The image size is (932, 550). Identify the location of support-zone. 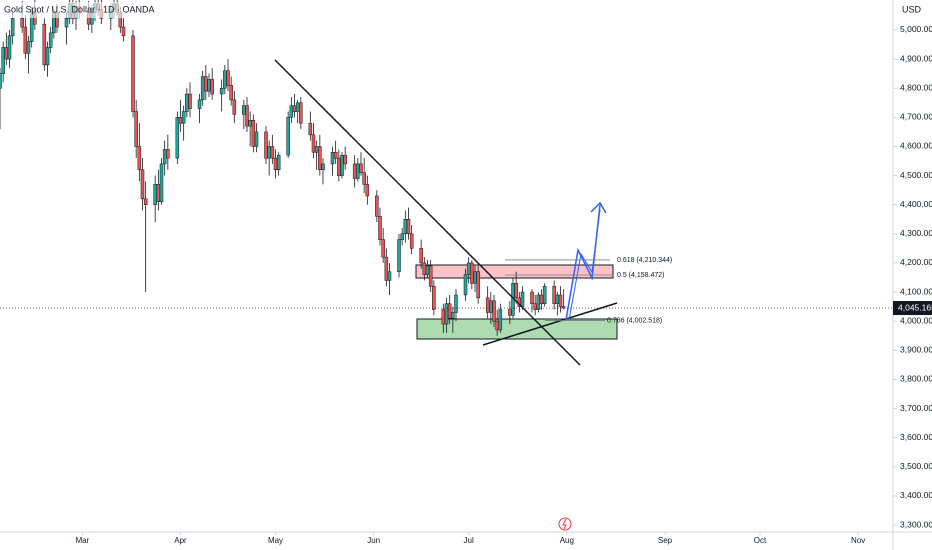
(517, 329).